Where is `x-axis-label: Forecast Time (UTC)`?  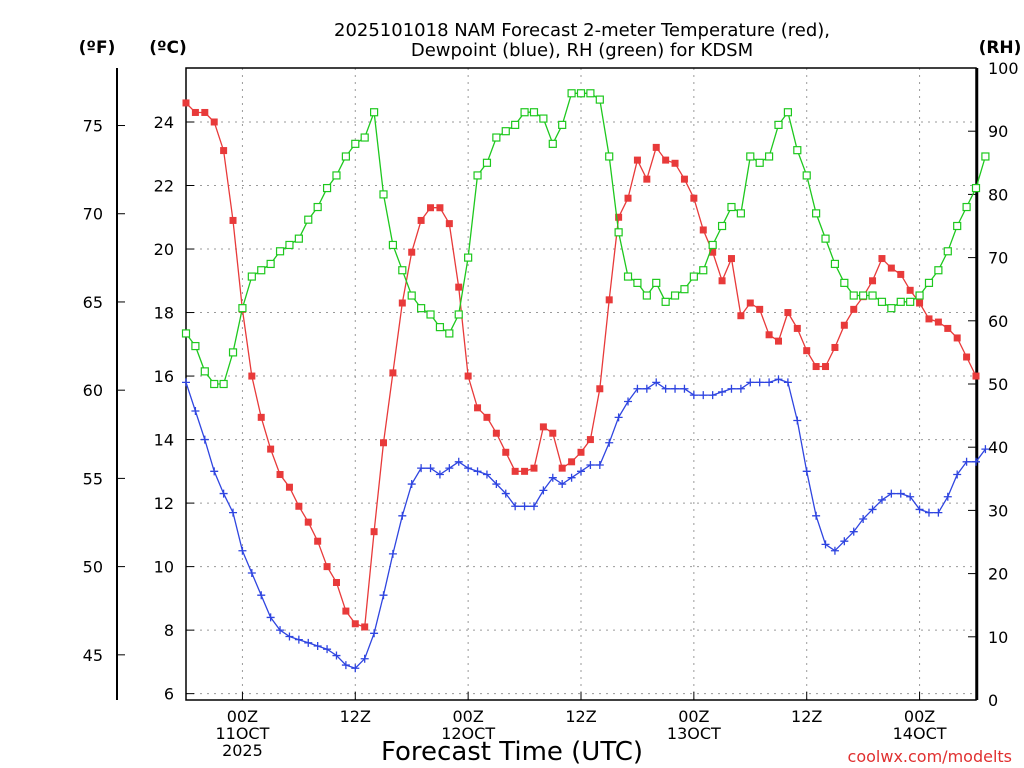
x-axis-label: Forecast Time (UTC) is located at coordinates (512, 752).